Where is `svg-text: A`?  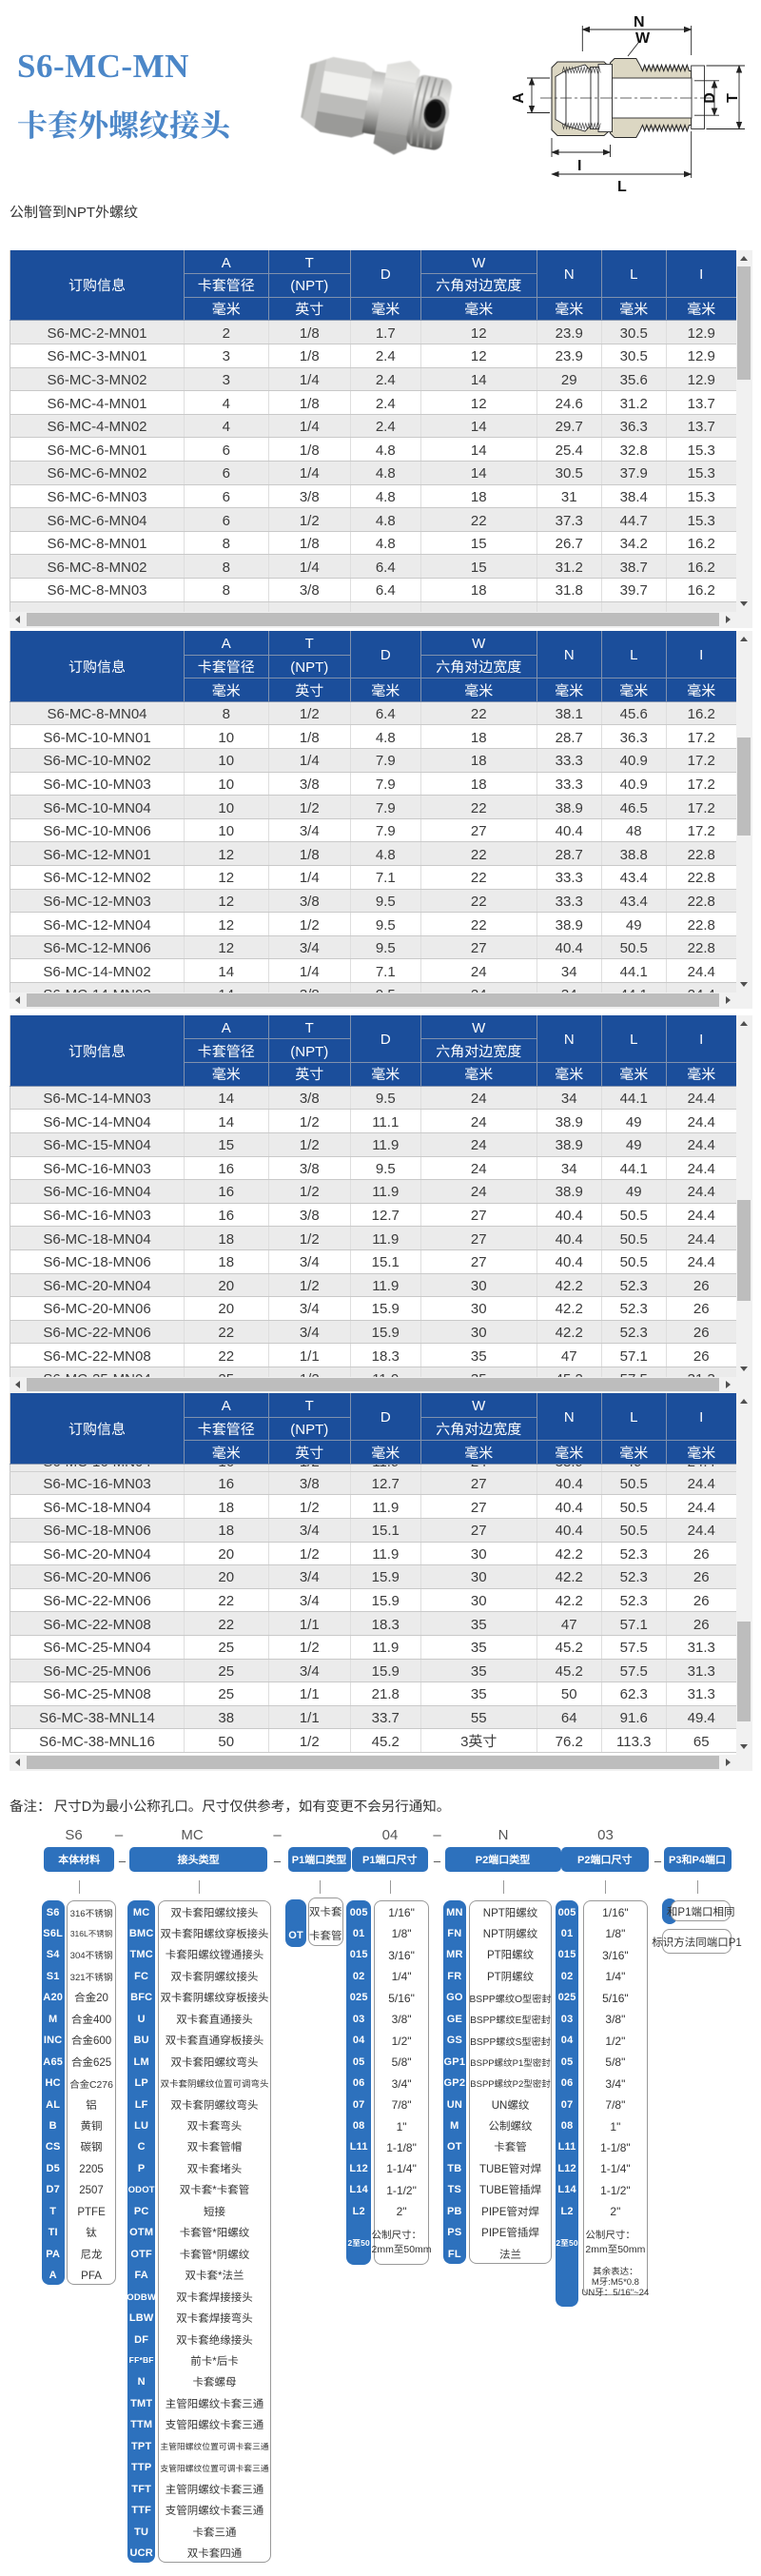
svg-text: A is located at coordinates (519, 98).